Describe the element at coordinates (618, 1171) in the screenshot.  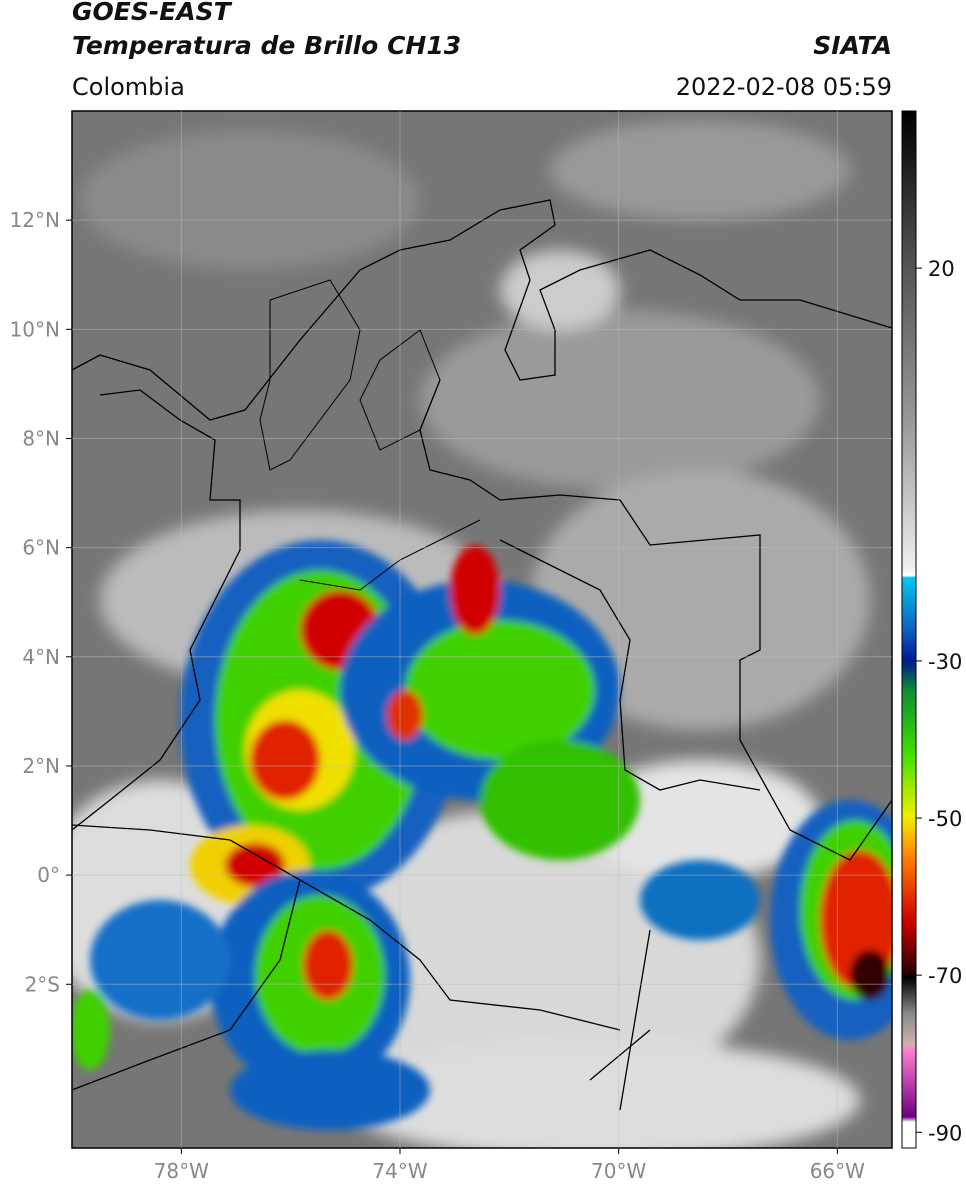
I see `x-tick-label: 70°W` at that location.